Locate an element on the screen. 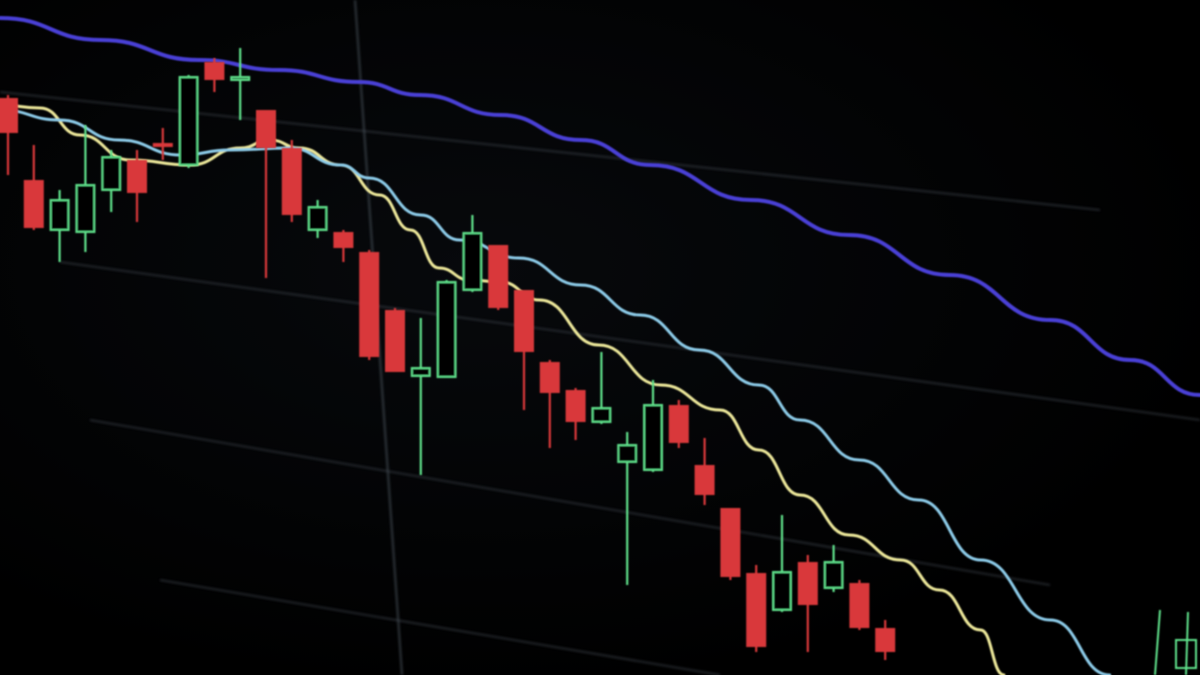  candle-body is located at coordinates (1186, 654).